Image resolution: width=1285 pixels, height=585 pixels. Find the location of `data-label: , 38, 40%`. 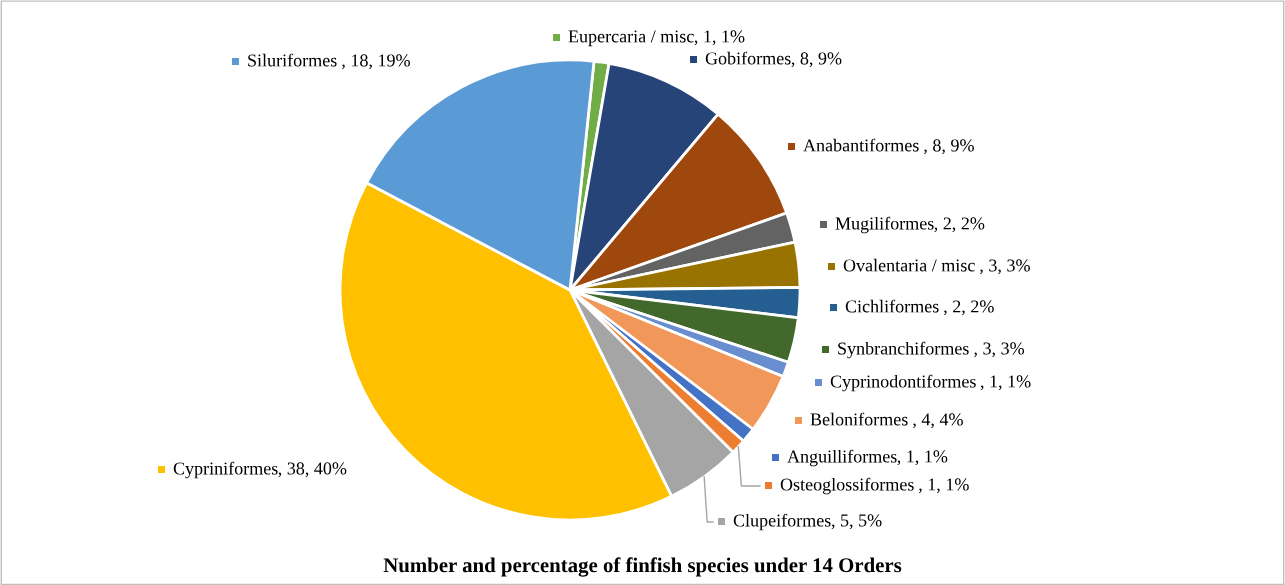

data-label: , 38, 40% is located at coordinates (312, 470).